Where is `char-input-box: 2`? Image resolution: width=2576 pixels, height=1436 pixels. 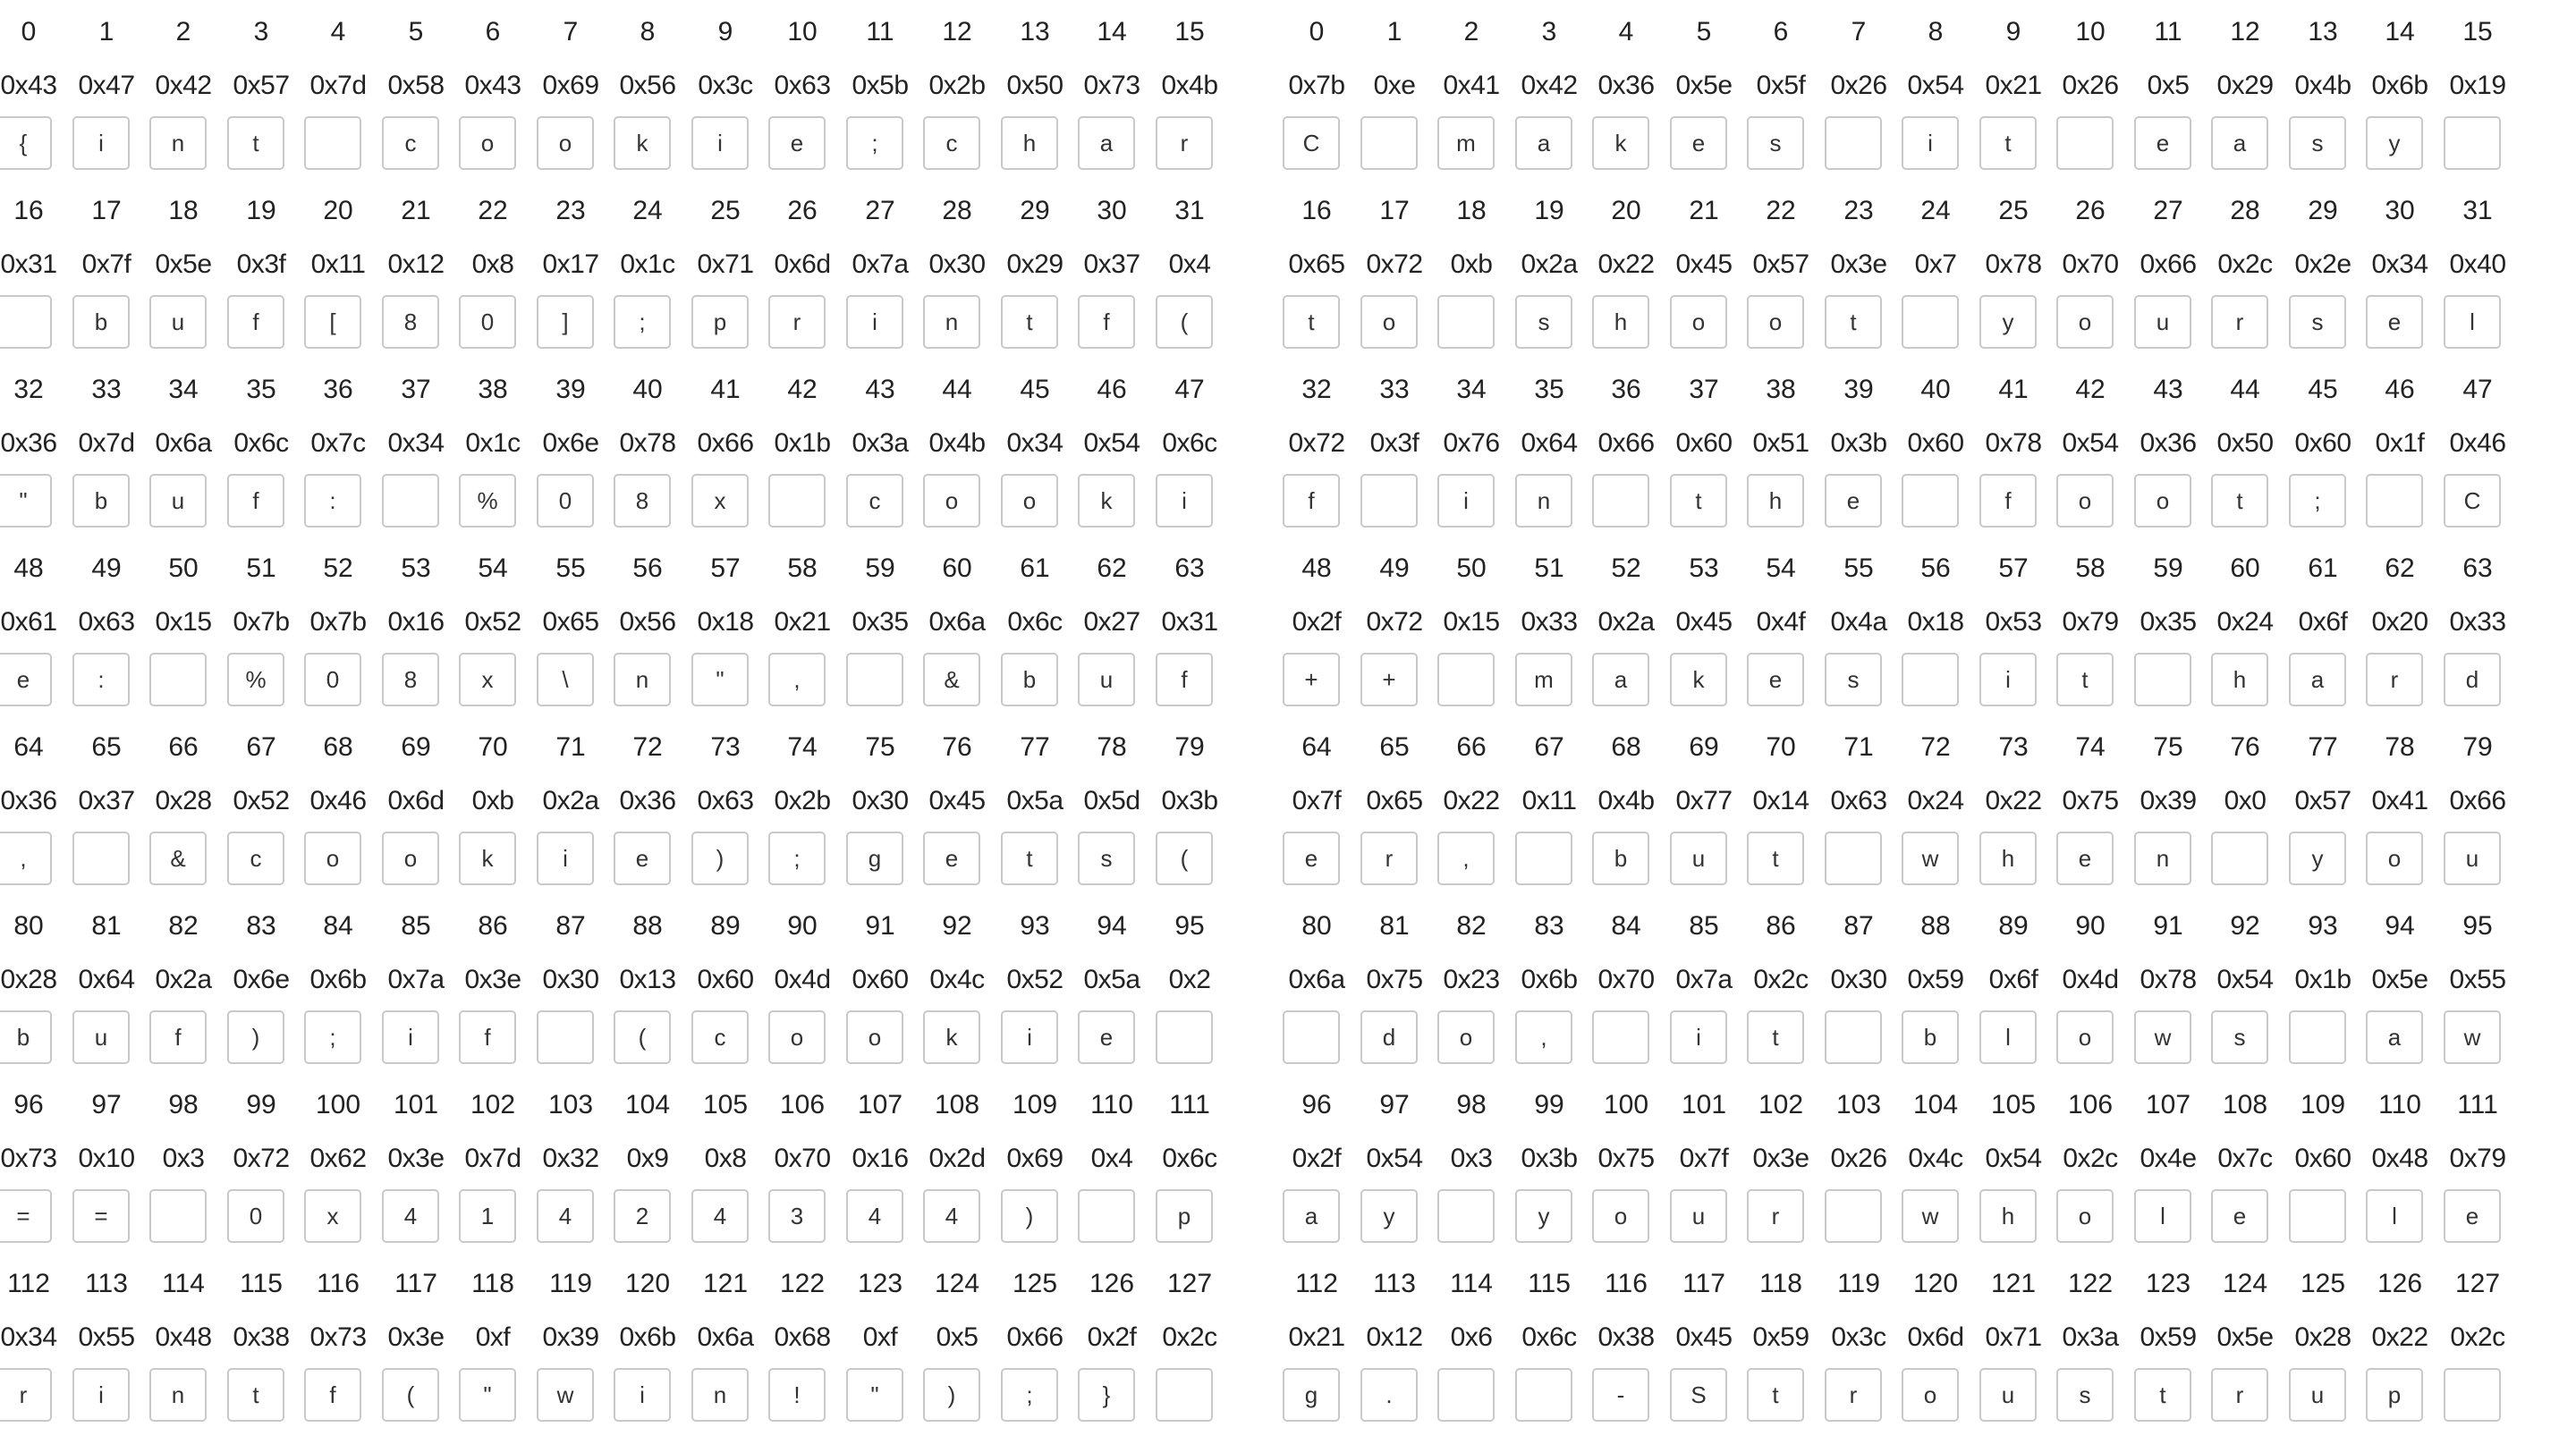 char-input-box: 2 is located at coordinates (642, 1216).